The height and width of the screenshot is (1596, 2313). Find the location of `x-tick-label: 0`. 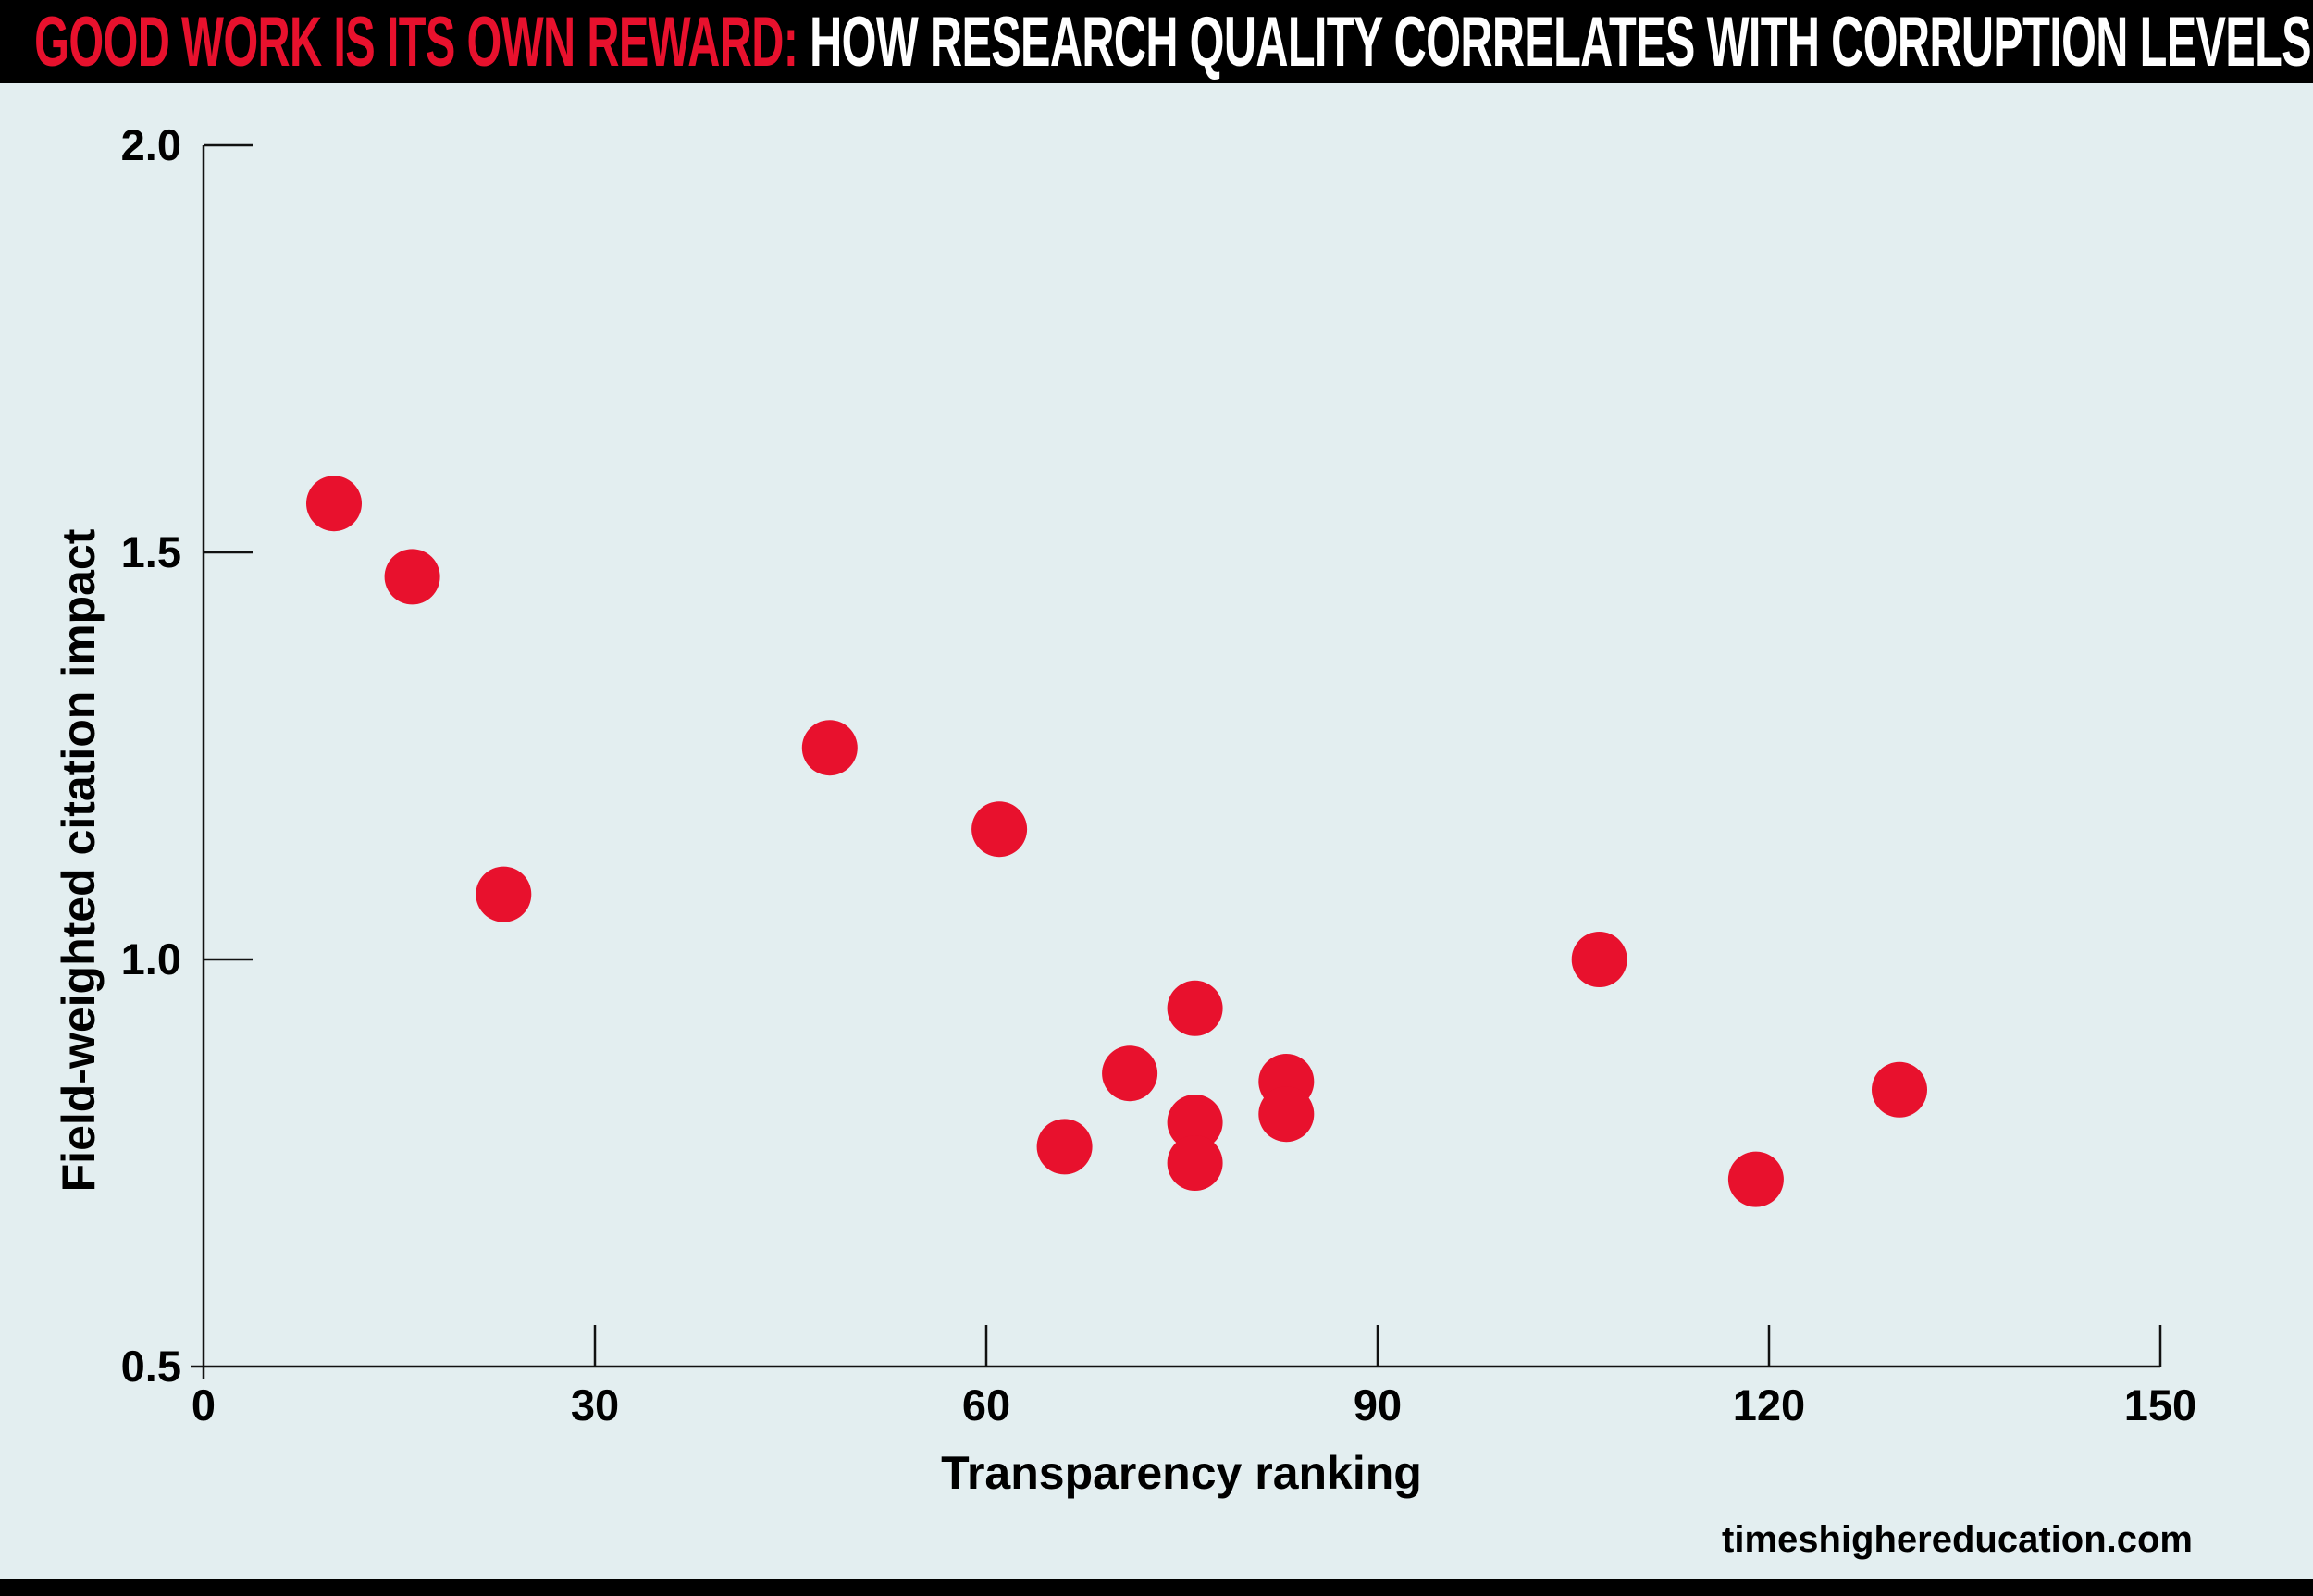

x-tick-label: 0 is located at coordinates (204, 1404).